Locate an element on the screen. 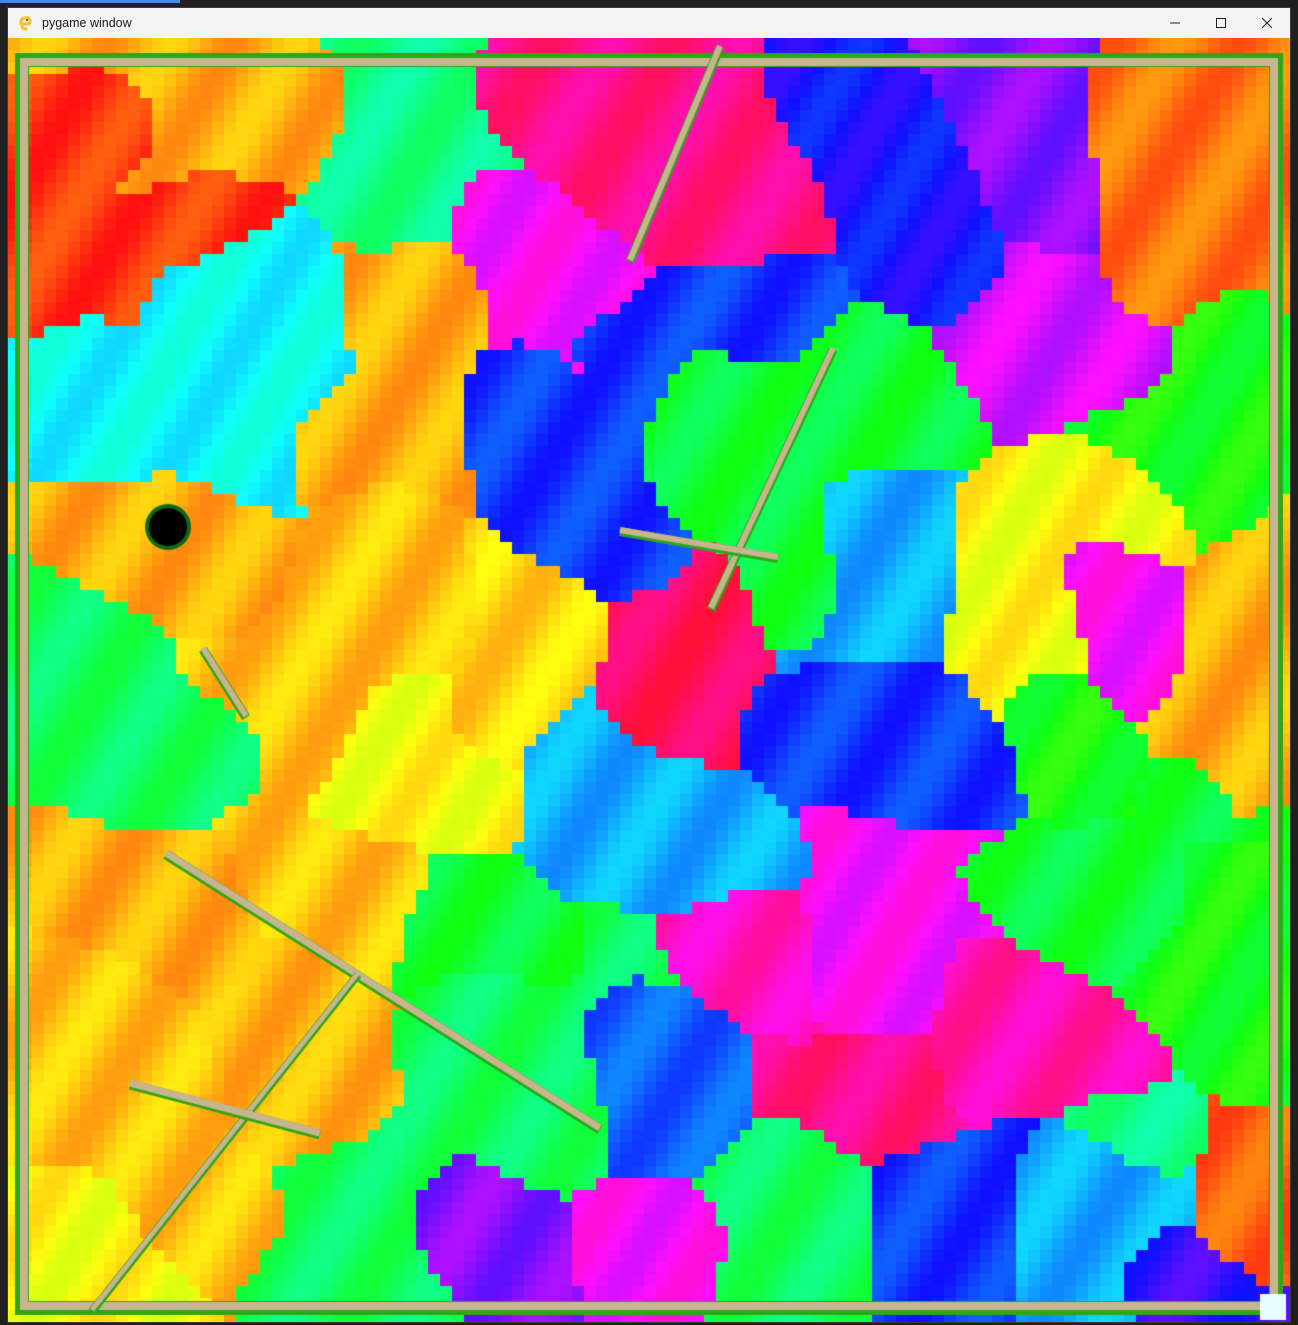 The image size is (1298, 1325). minimize-button is located at coordinates (1175, 23).